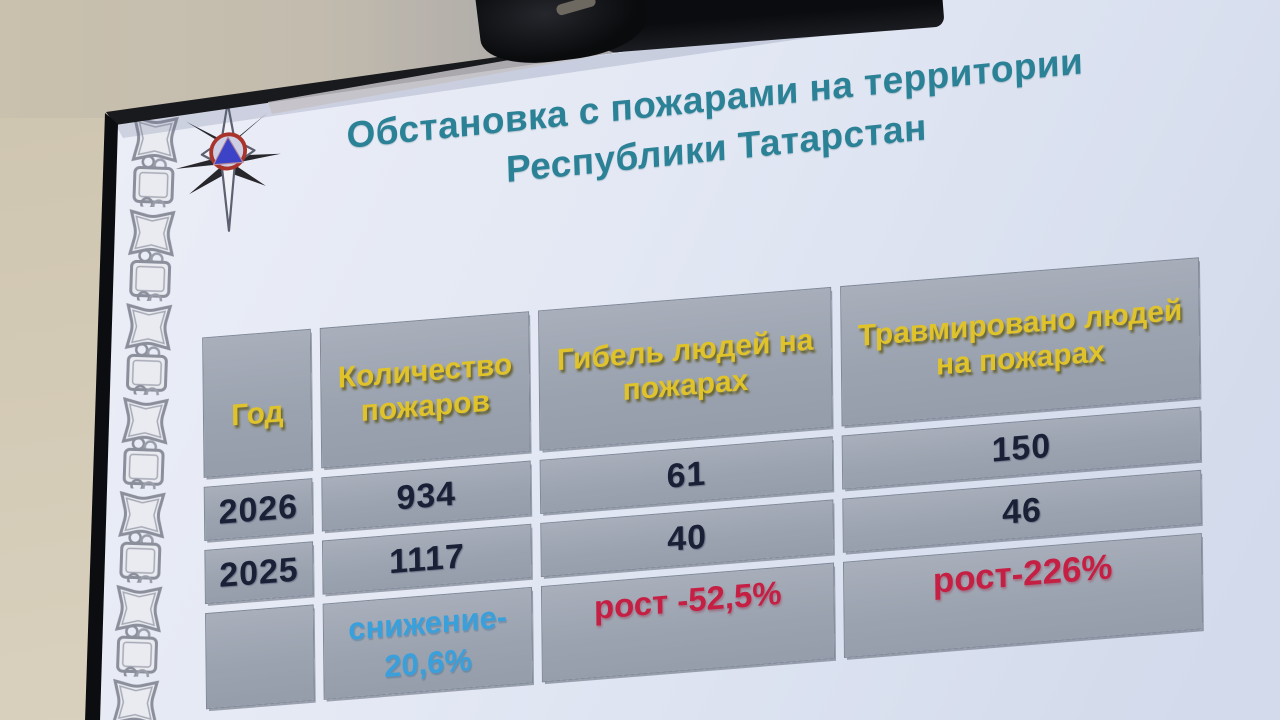 The width and height of the screenshot is (1280, 720). Describe the element at coordinates (1022, 595) in the screenshot. I see `cell-change-injured: рост-226%` at that location.